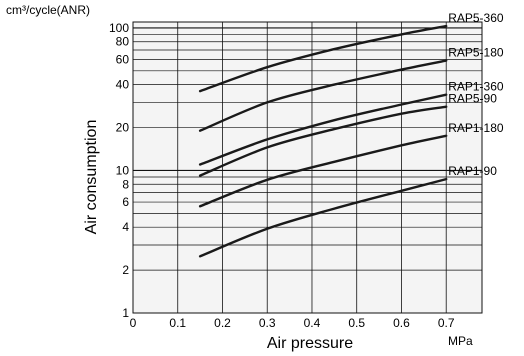 This screenshot has height=356, width=524. Describe the element at coordinates (125, 270) in the screenshot. I see `y-tick-label: 2` at that location.